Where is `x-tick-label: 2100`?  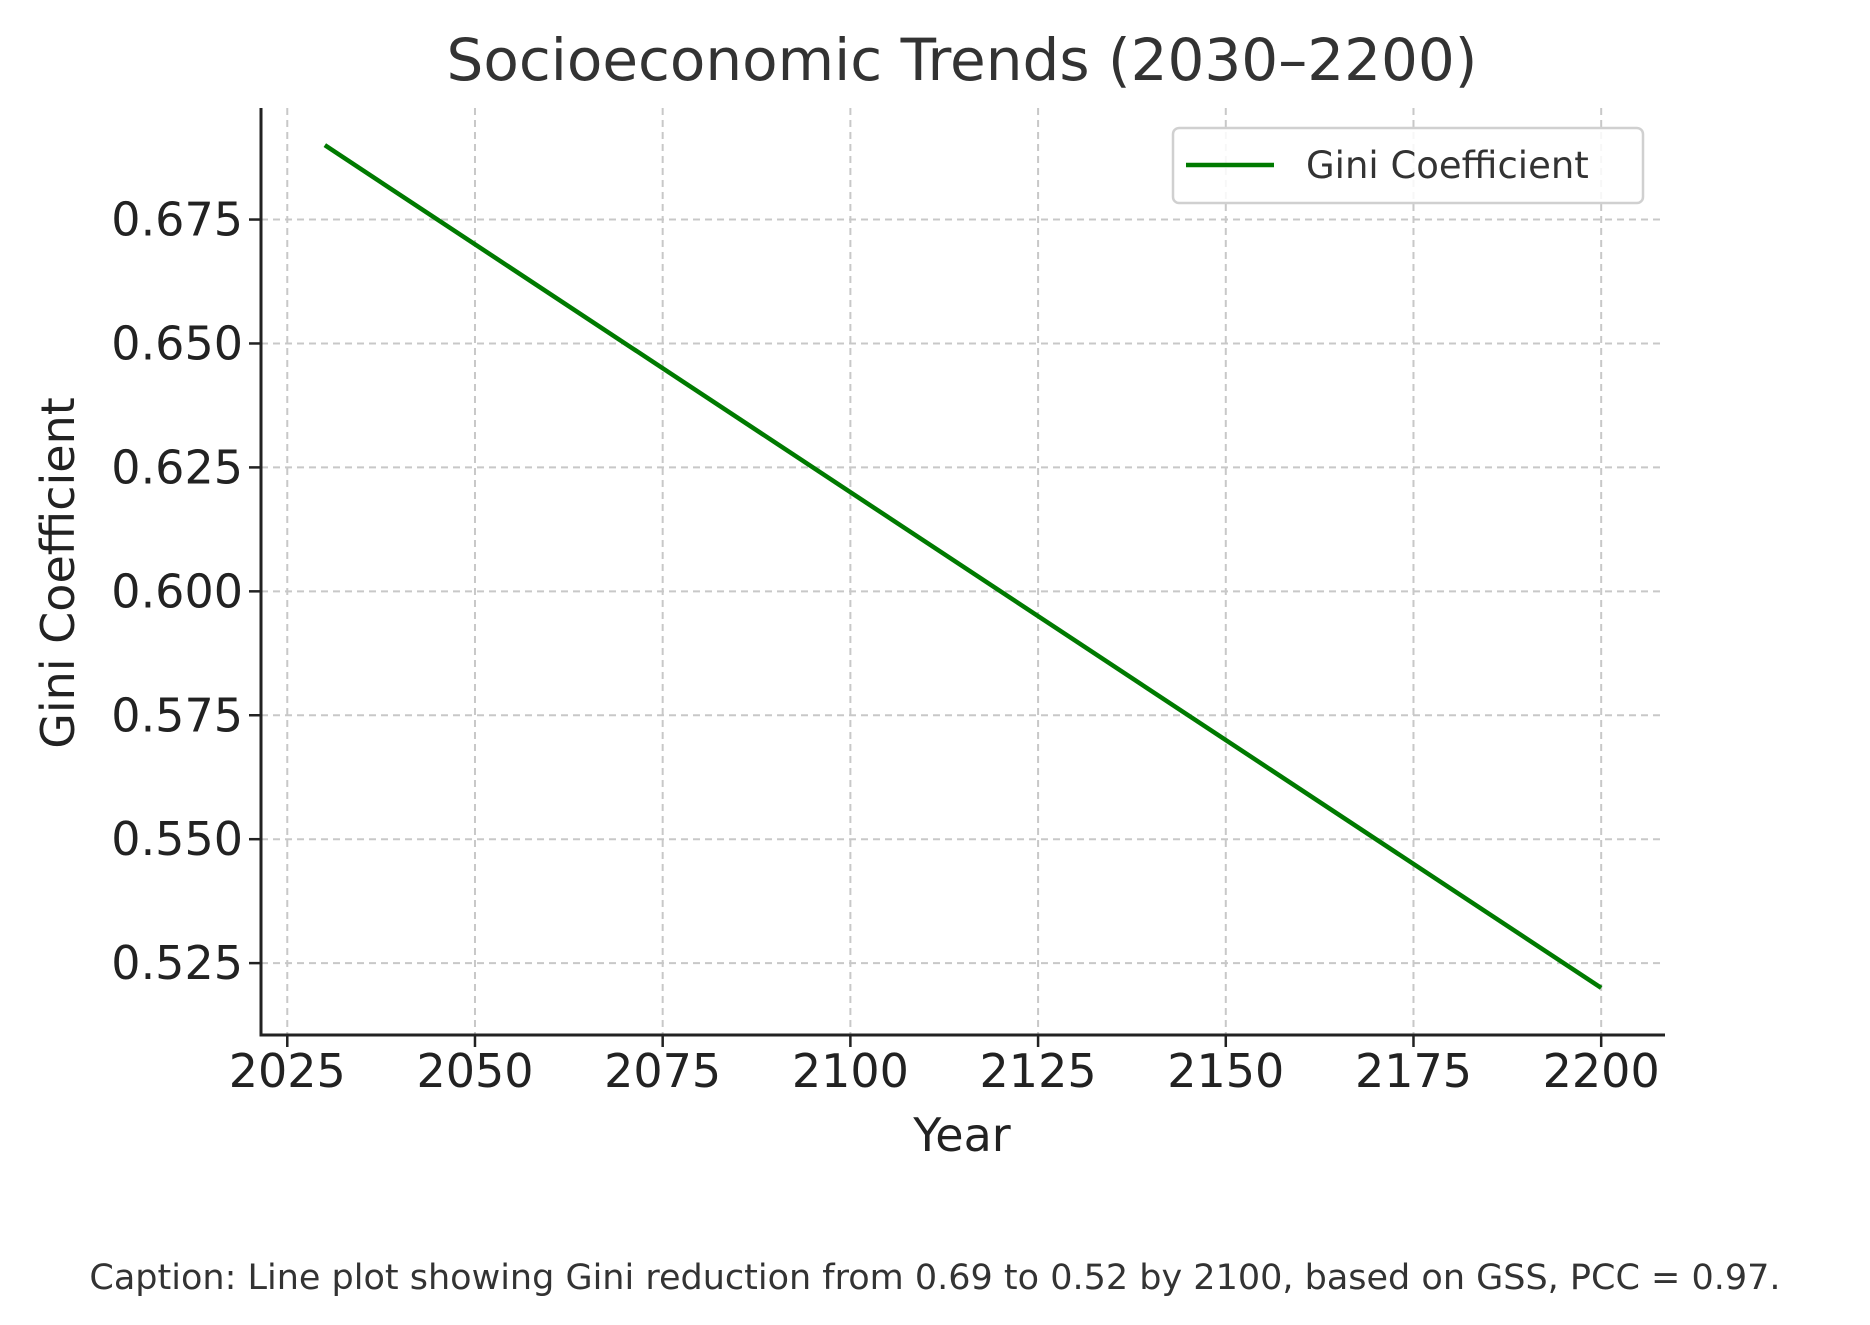
x-tick-label: 2100 is located at coordinates (850, 1071).